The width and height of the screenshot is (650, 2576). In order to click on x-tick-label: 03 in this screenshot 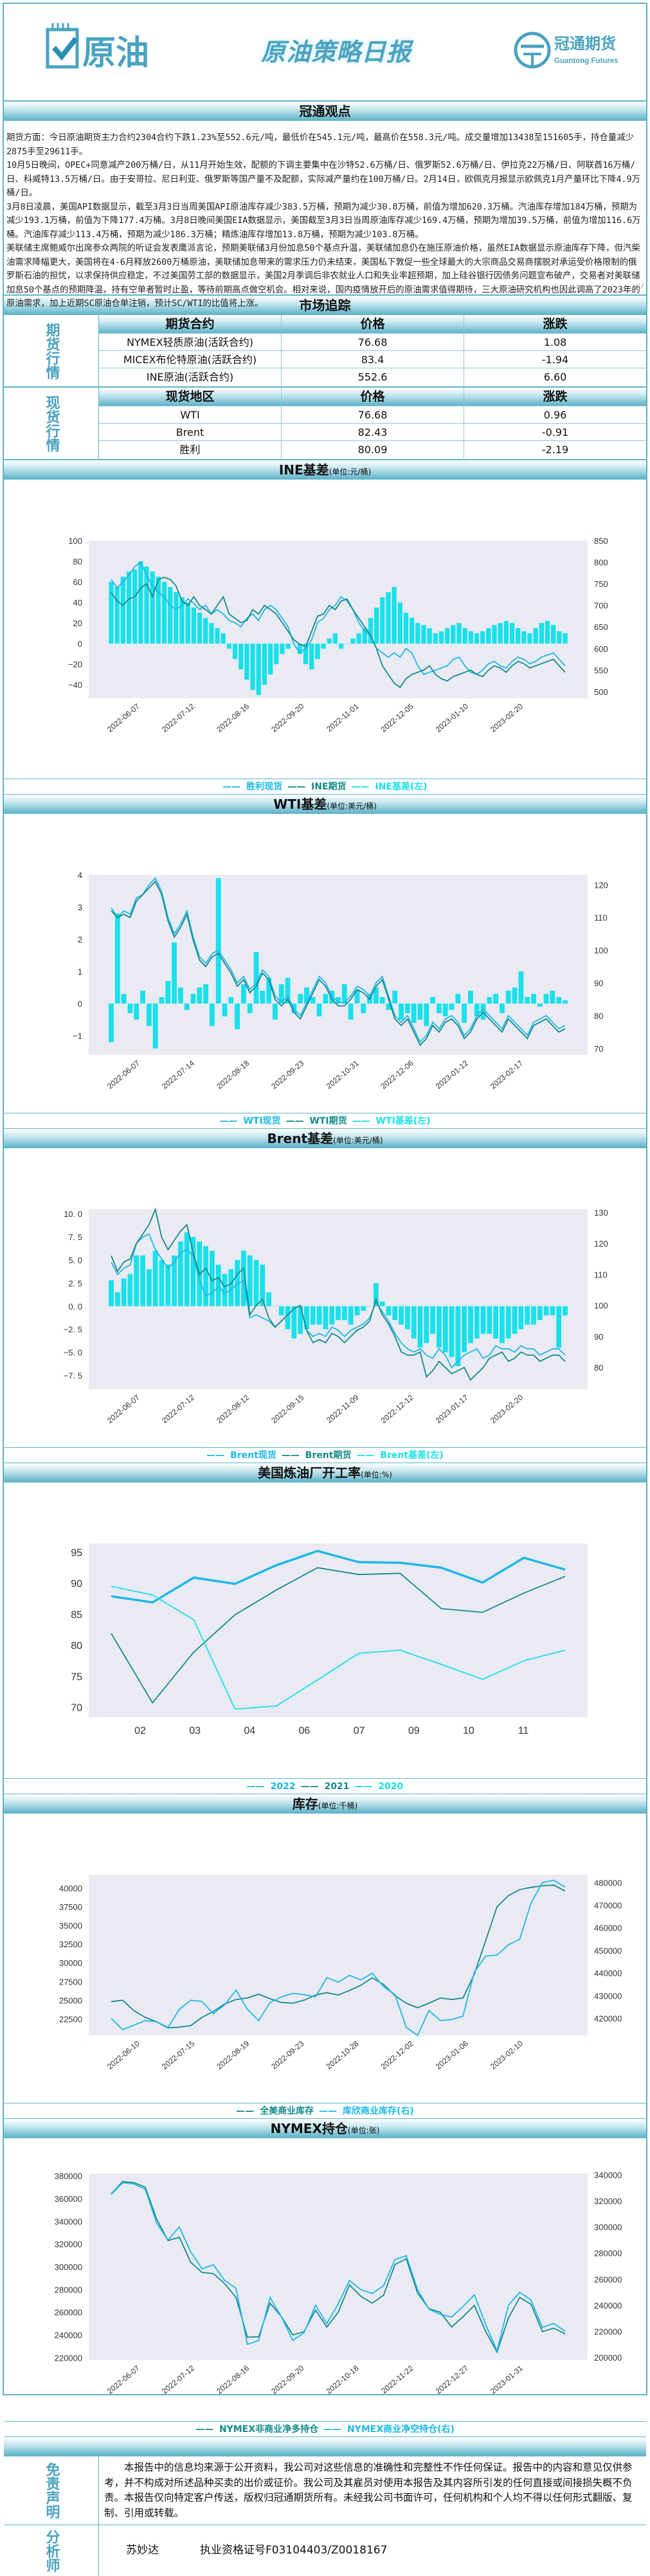, I will do `click(195, 1730)`.